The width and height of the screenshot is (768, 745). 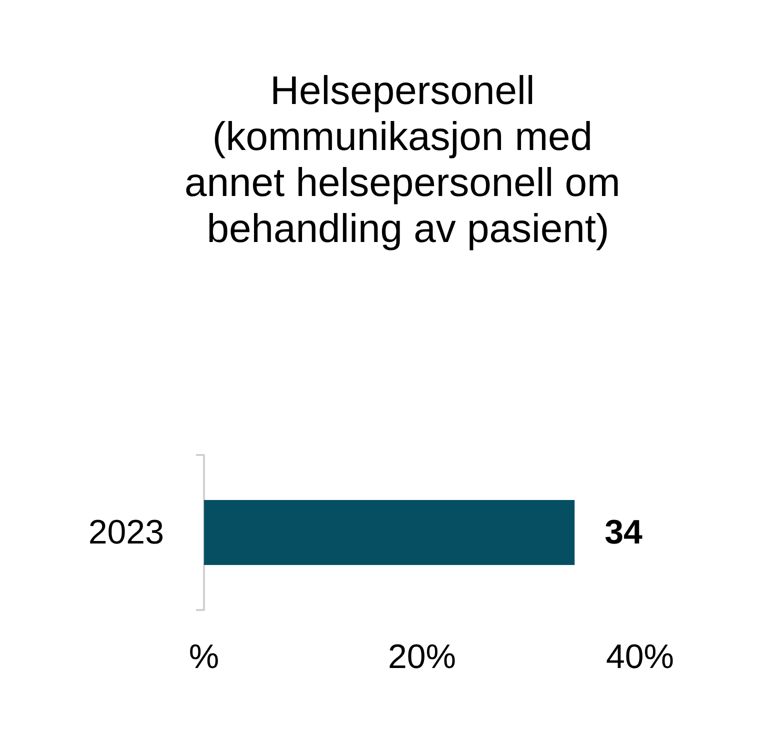 I want to click on x-tick-label: 40%, so click(x=640, y=657).